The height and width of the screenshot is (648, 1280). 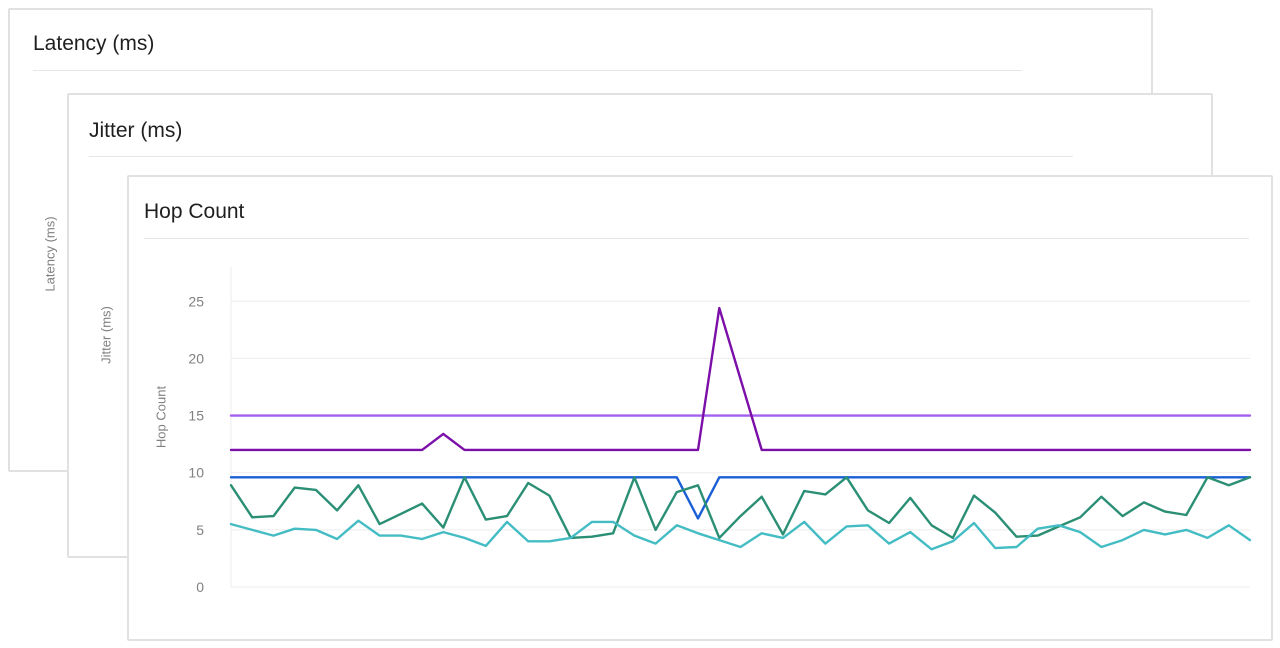 What do you see at coordinates (196, 301) in the screenshot?
I see `y-tick-label: 25` at bounding box center [196, 301].